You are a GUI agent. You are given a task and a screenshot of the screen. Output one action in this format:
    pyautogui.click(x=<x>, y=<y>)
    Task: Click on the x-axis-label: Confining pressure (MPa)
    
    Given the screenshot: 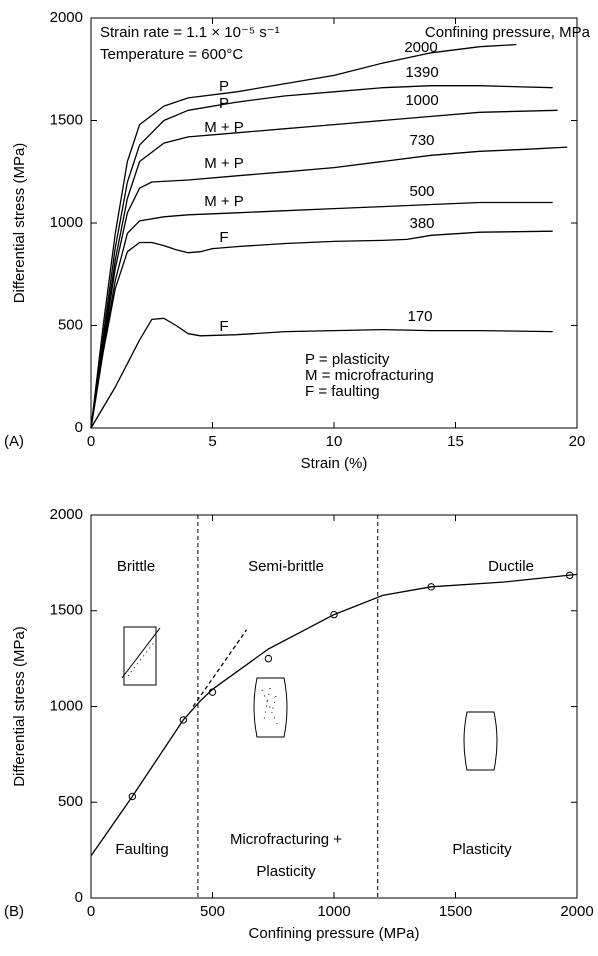 What is the action you would take?
    pyautogui.click(x=334, y=933)
    